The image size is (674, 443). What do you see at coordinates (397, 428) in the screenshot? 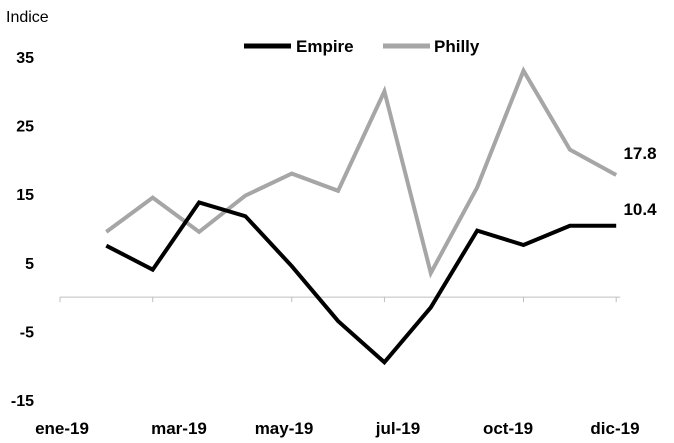
I see `x-tick-label: jul-19` at bounding box center [397, 428].